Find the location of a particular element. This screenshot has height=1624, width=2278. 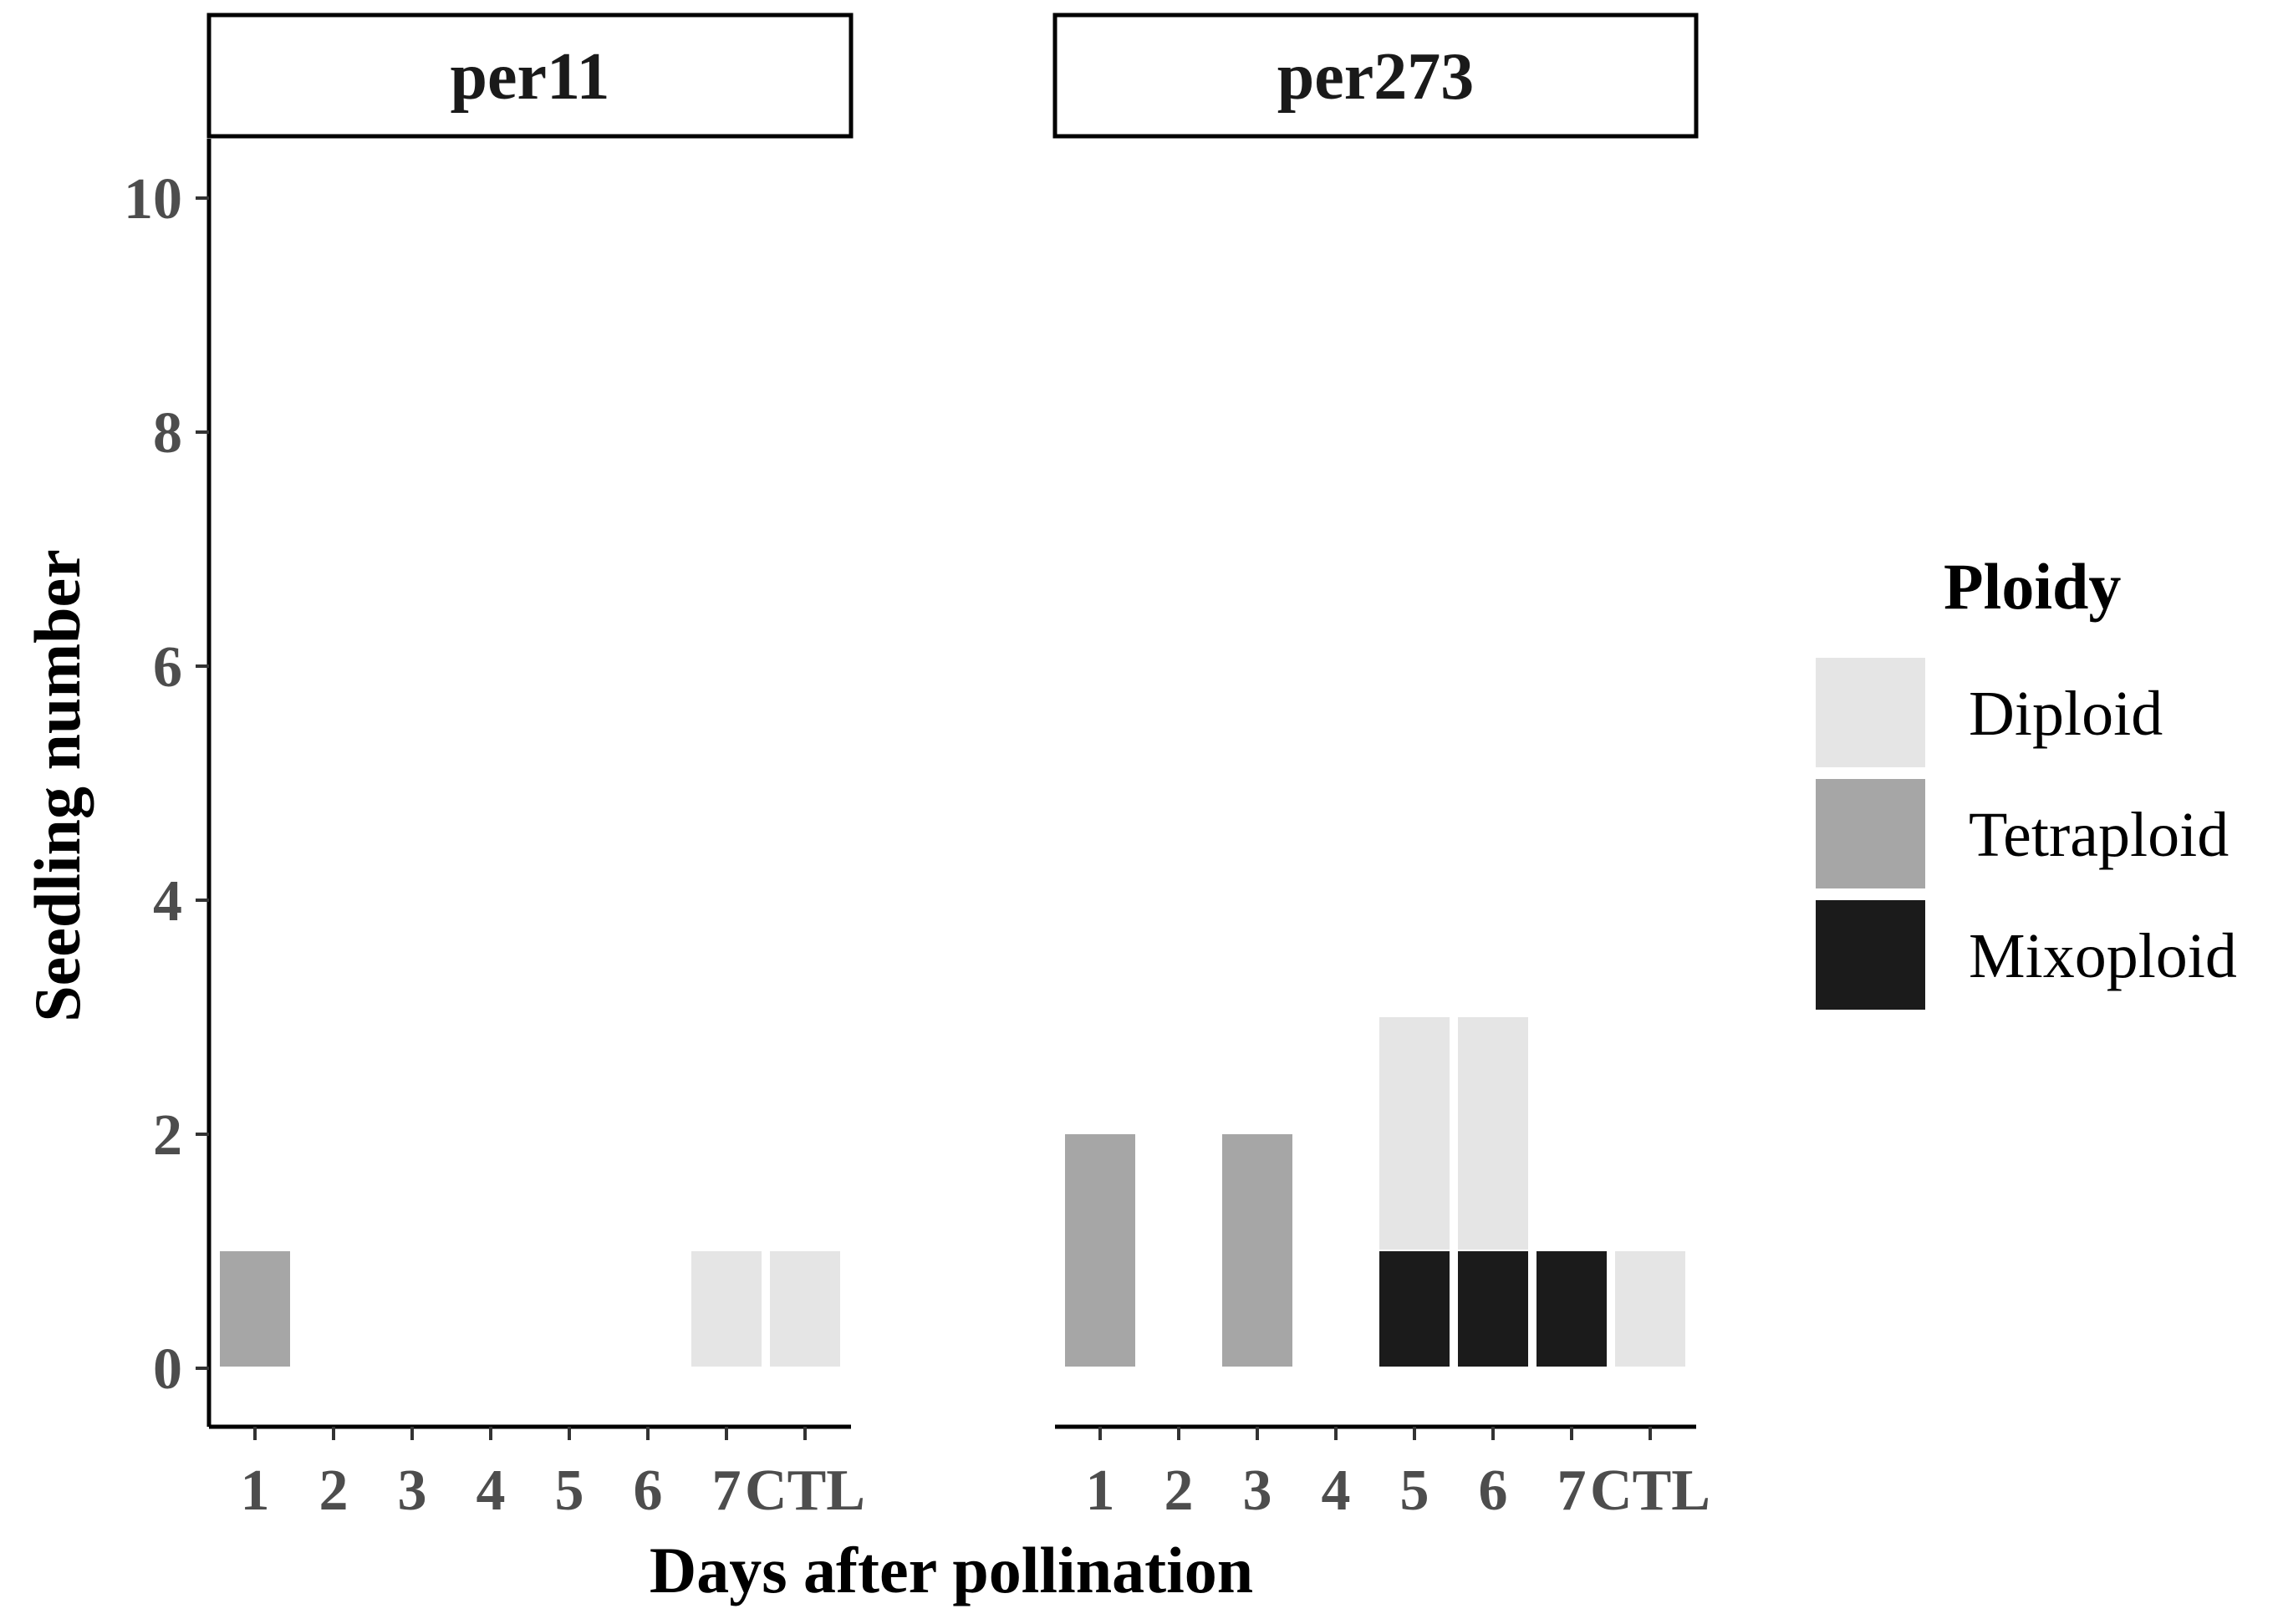

legend-item-mixoploid: Mixoploid is located at coordinates (2026, 955).